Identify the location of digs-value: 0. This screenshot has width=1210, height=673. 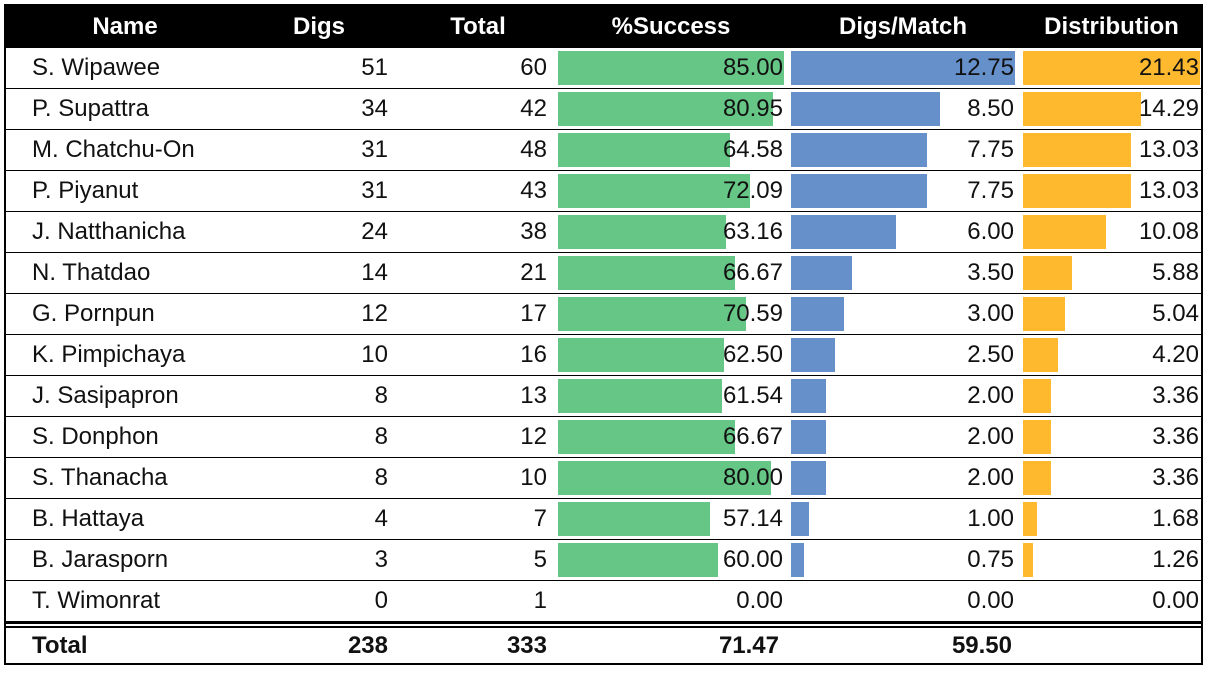
(381, 600).